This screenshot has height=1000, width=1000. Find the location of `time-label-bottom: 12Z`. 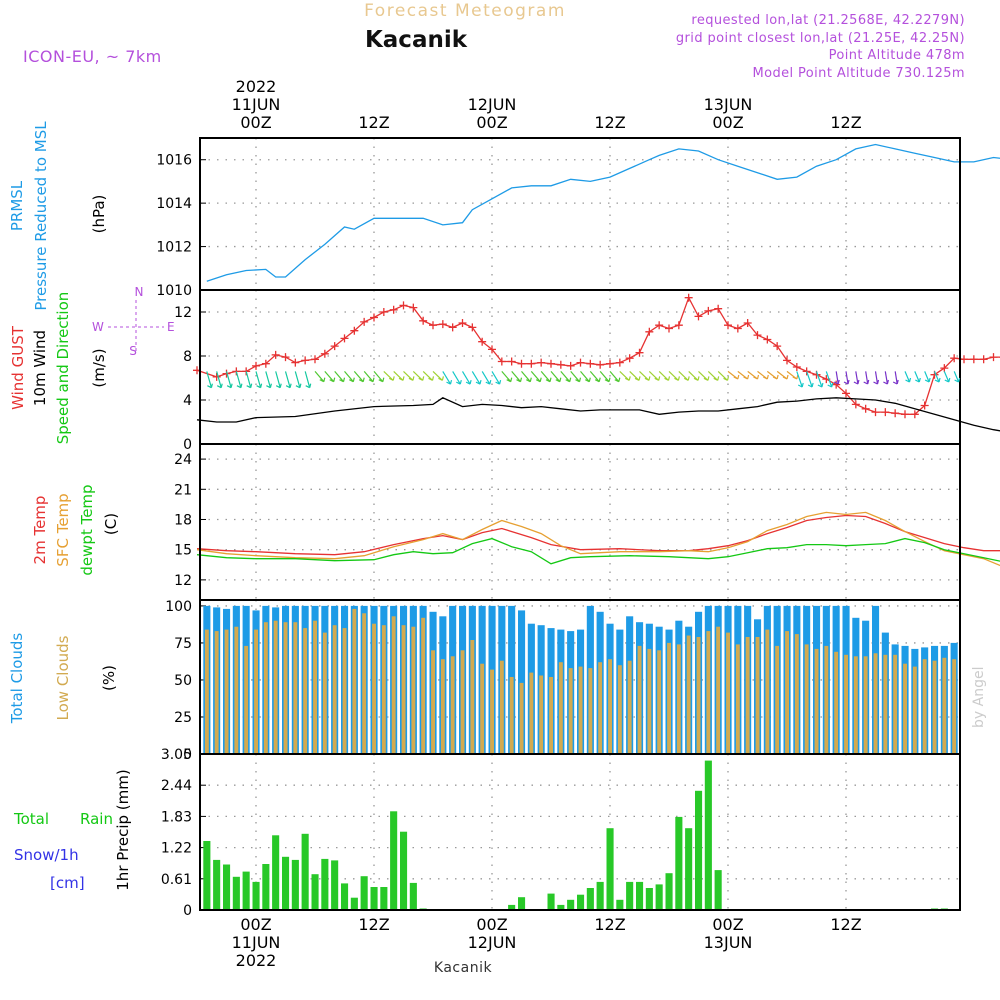

time-label-bottom: 12Z is located at coordinates (609, 924).